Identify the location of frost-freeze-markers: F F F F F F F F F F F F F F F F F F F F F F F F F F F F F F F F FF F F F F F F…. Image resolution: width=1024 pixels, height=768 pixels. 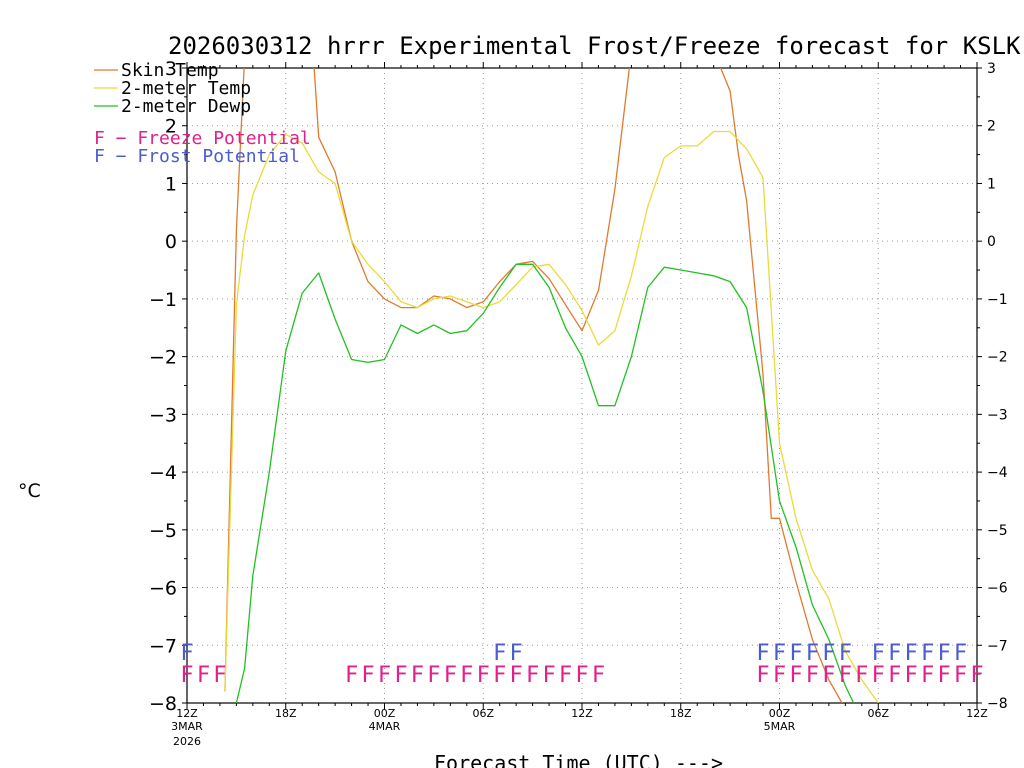
(581, 664).